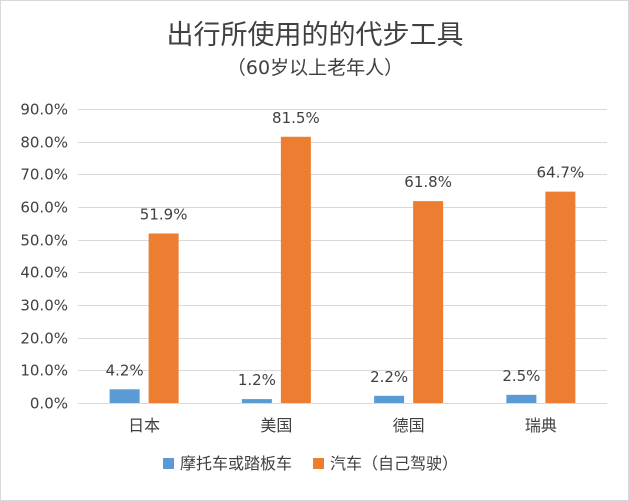  What do you see at coordinates (44, 306) in the screenshot?
I see `y-tick-label: 30.0%` at bounding box center [44, 306].